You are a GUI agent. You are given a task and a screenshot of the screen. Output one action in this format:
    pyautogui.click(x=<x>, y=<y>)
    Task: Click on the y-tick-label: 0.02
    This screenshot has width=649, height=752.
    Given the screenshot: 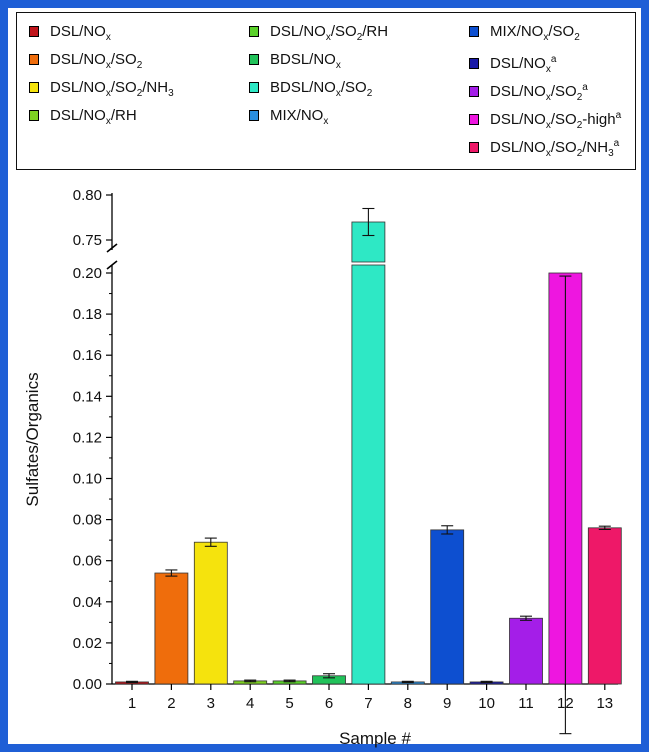 What is the action you would take?
    pyautogui.click(x=87, y=643)
    